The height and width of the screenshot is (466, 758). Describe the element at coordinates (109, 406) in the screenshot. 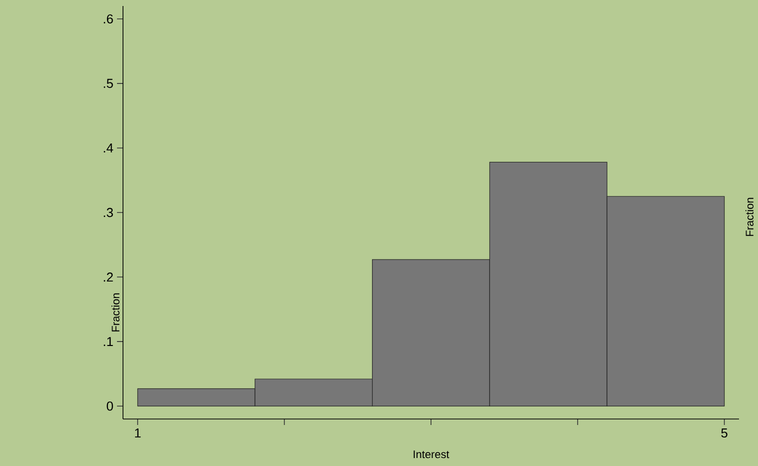

I see `y-tick-label: 0` at that location.